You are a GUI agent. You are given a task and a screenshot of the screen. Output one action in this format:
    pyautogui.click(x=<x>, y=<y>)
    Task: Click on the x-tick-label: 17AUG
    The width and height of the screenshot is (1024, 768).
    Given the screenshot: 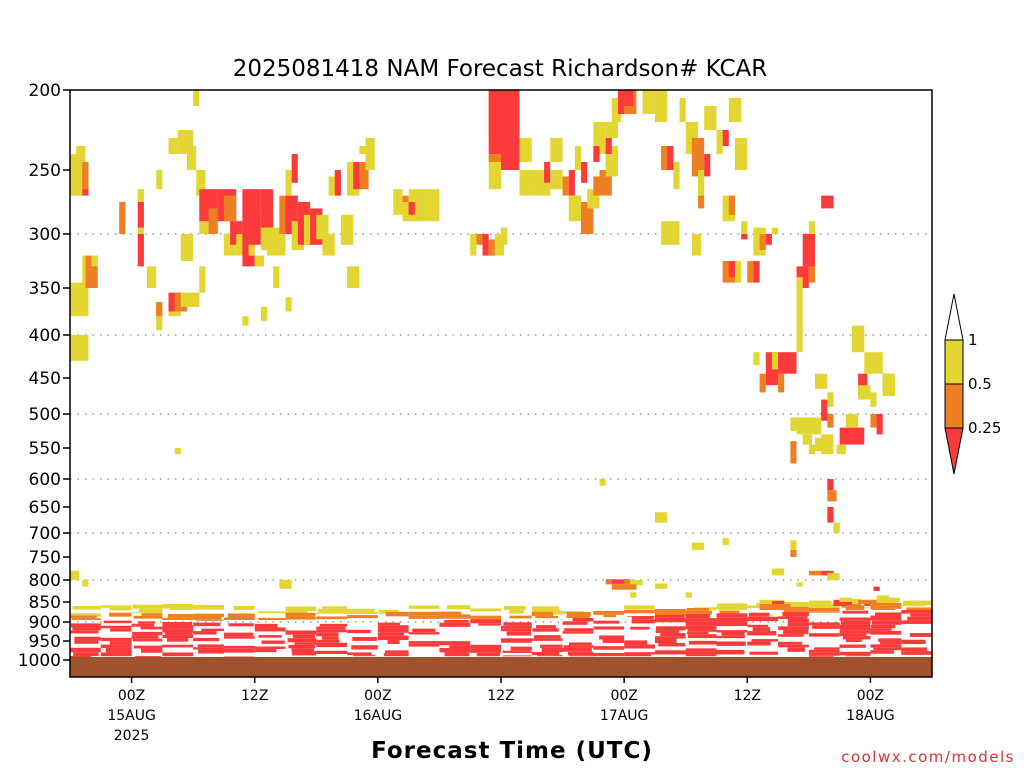 What is the action you would take?
    pyautogui.click(x=624, y=716)
    